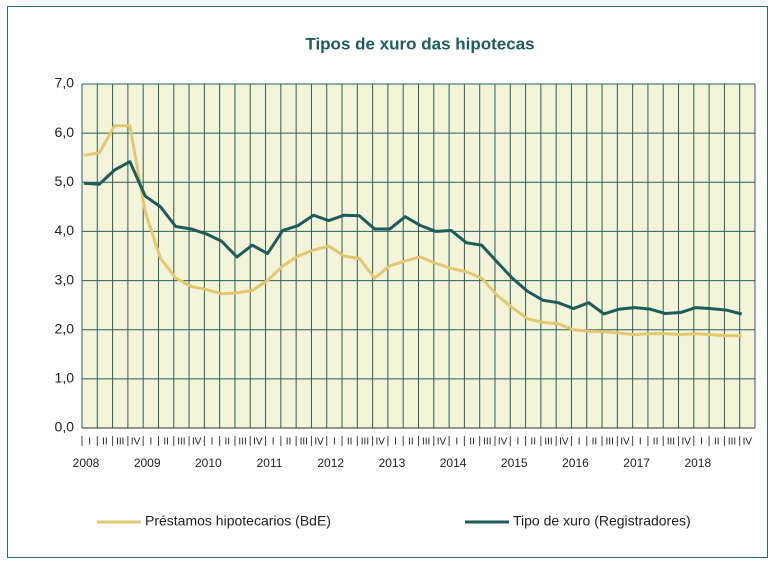 The image size is (776, 565). What do you see at coordinates (270, 463) in the screenshot?
I see `x-year-label: 2011` at bounding box center [270, 463].